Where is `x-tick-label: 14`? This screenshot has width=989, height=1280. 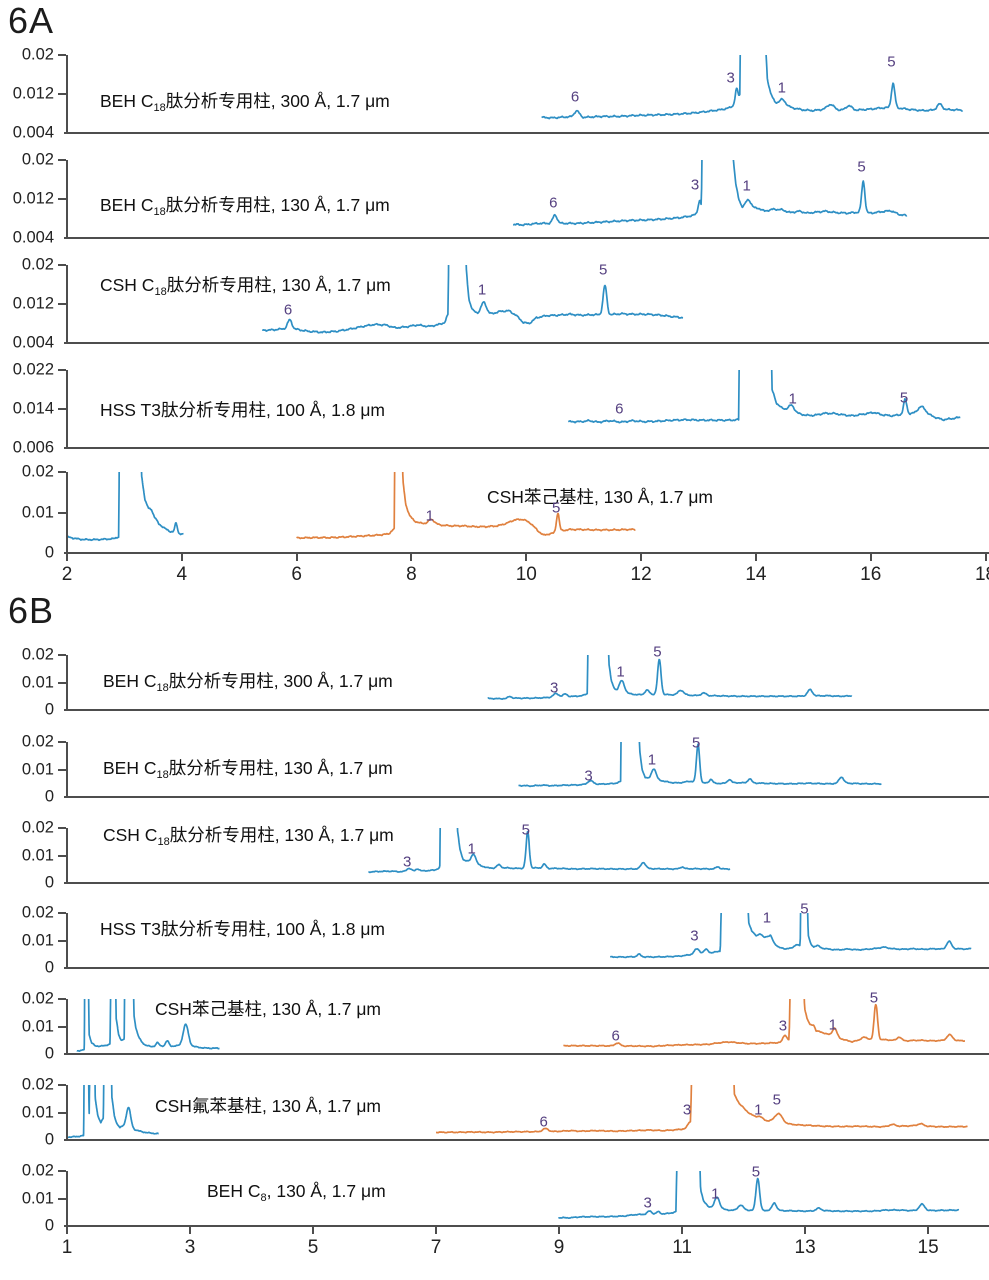 x-tick-label: 14 is located at coordinates (756, 574).